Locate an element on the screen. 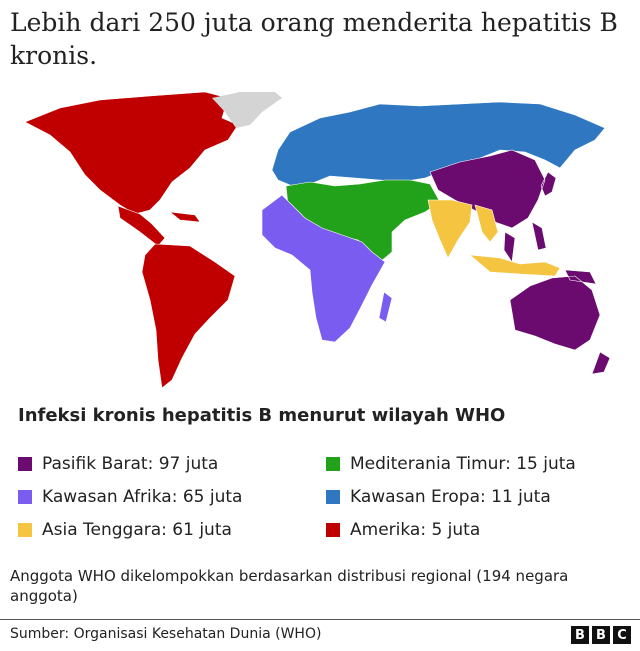 The height and width of the screenshot is (651, 640). region-western-pacific is located at coordinates (520, 262).